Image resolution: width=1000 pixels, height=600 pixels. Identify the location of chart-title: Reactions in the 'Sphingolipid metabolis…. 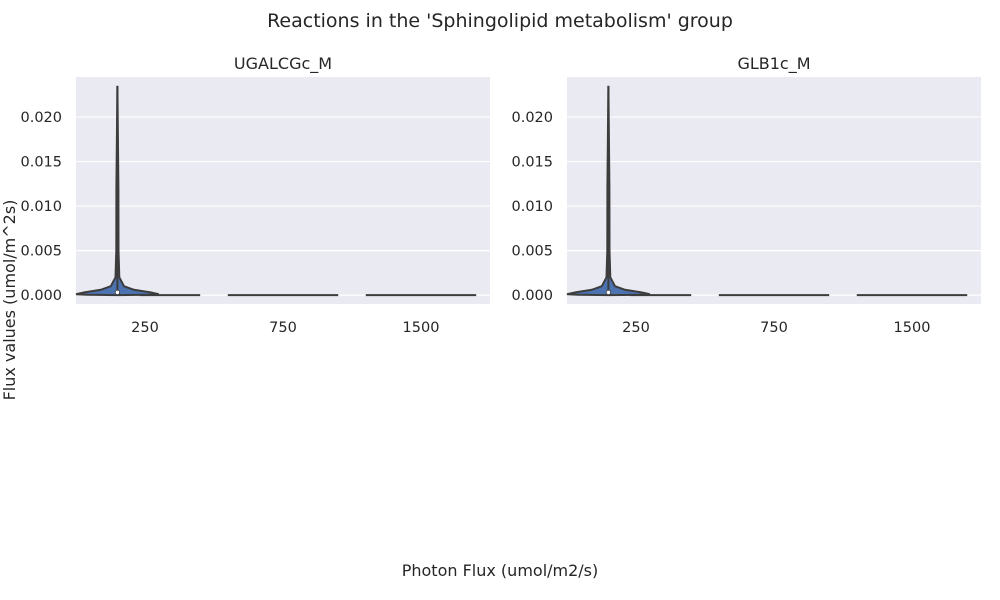
(500, 21).